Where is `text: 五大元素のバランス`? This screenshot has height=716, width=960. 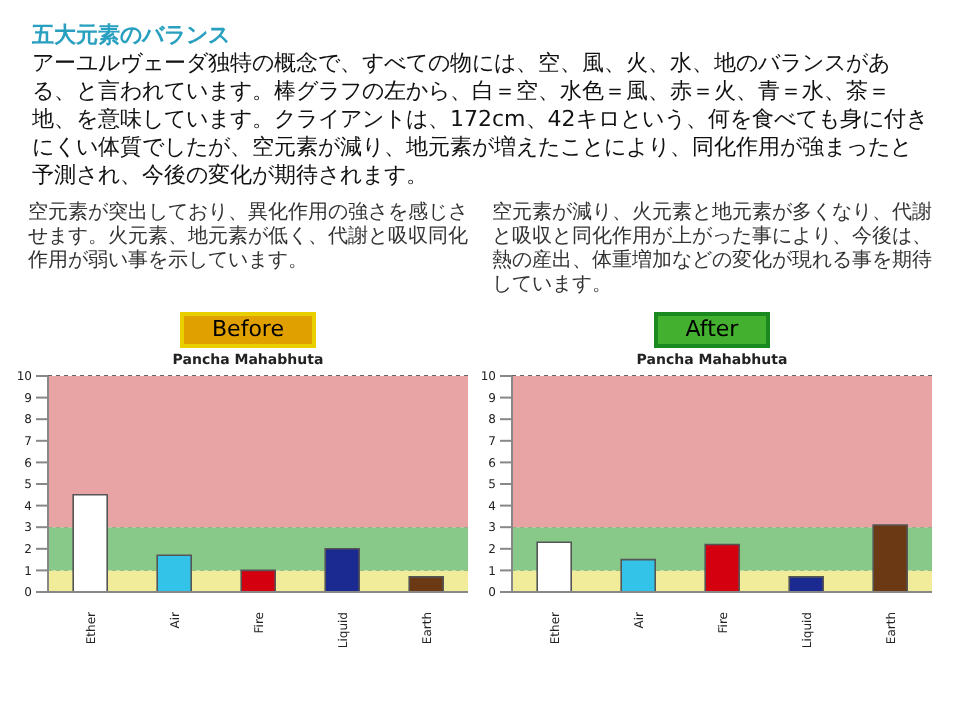
text: 五大元素のバランス is located at coordinates (132, 35).